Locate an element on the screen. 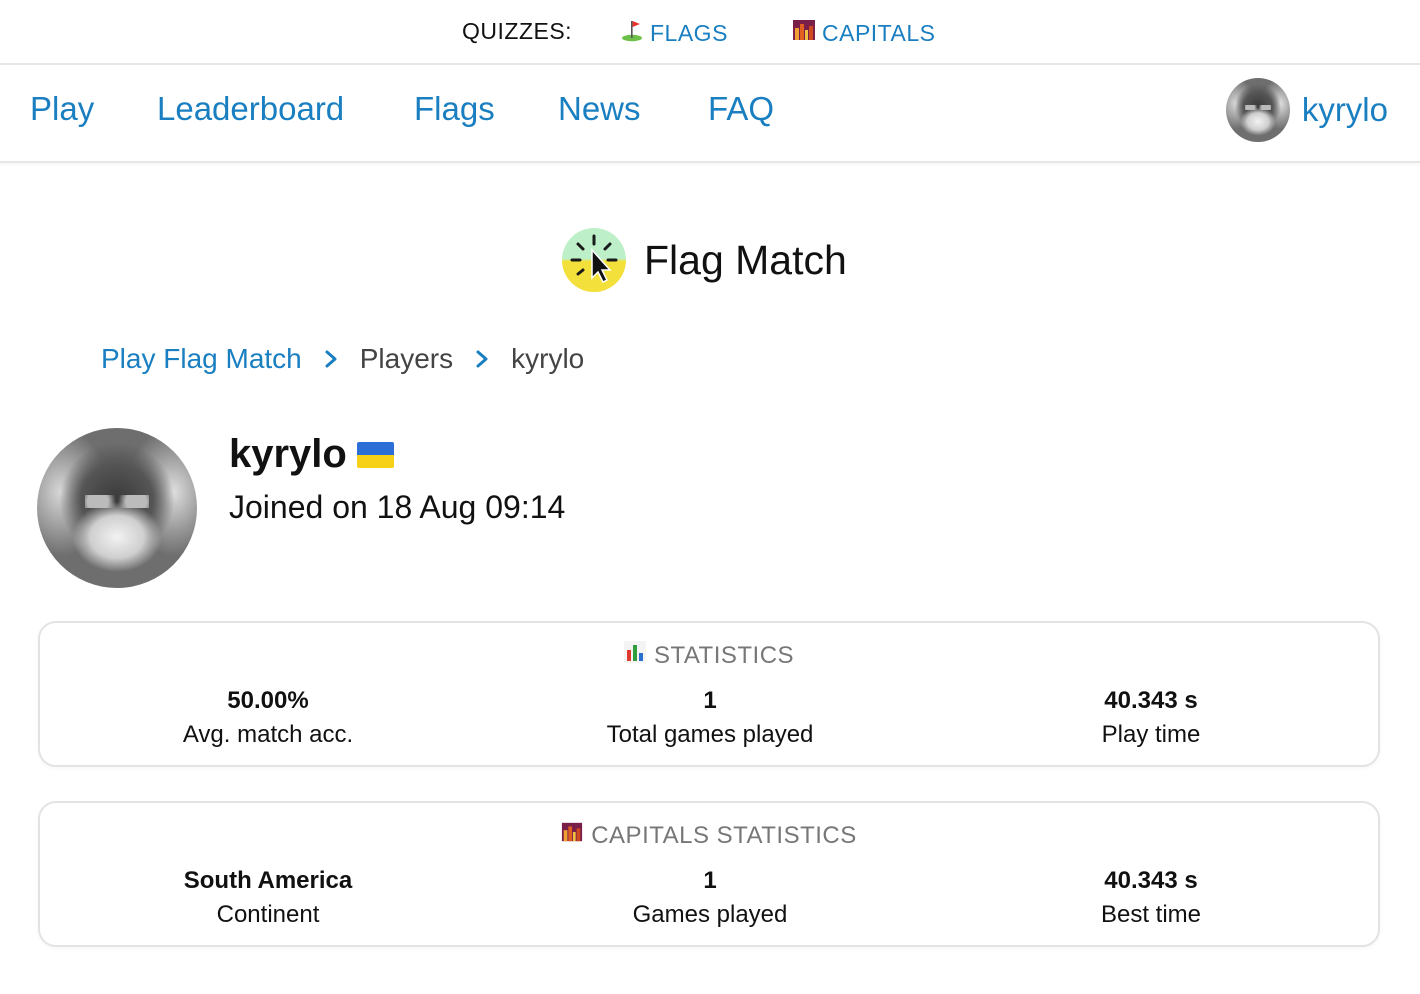 This screenshot has height=994, width=1420. page-title: Flag Match is located at coordinates (745, 259).